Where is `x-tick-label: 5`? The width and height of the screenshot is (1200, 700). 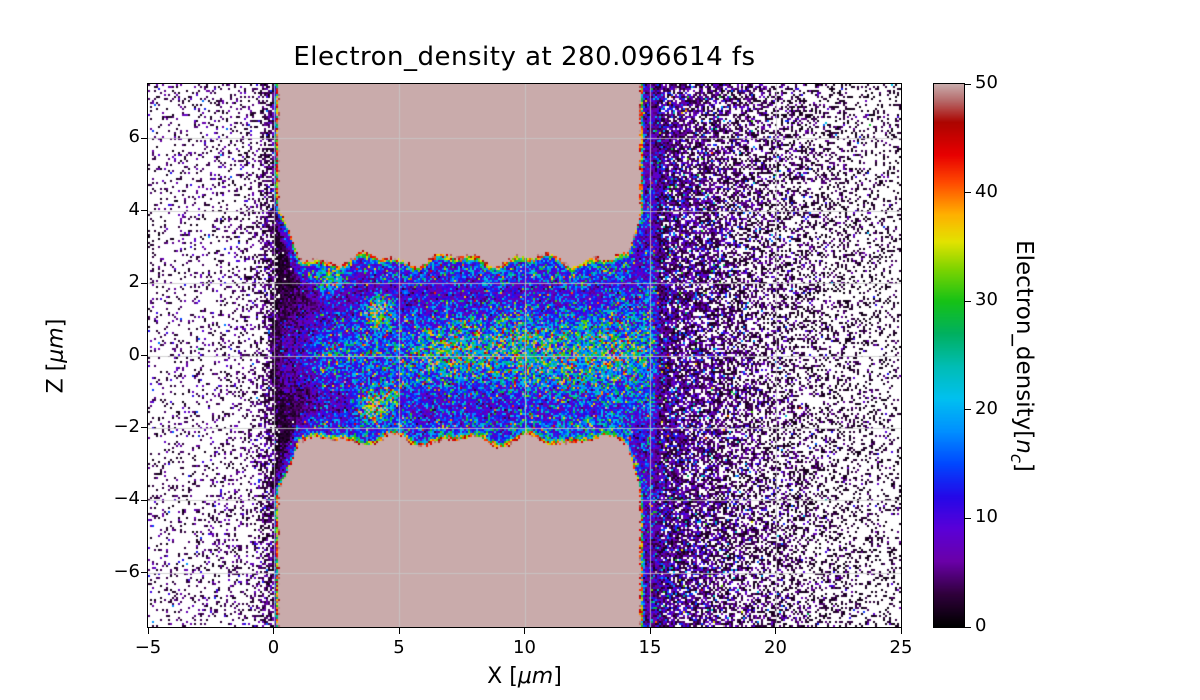 x-tick-label: 5 is located at coordinates (399, 647).